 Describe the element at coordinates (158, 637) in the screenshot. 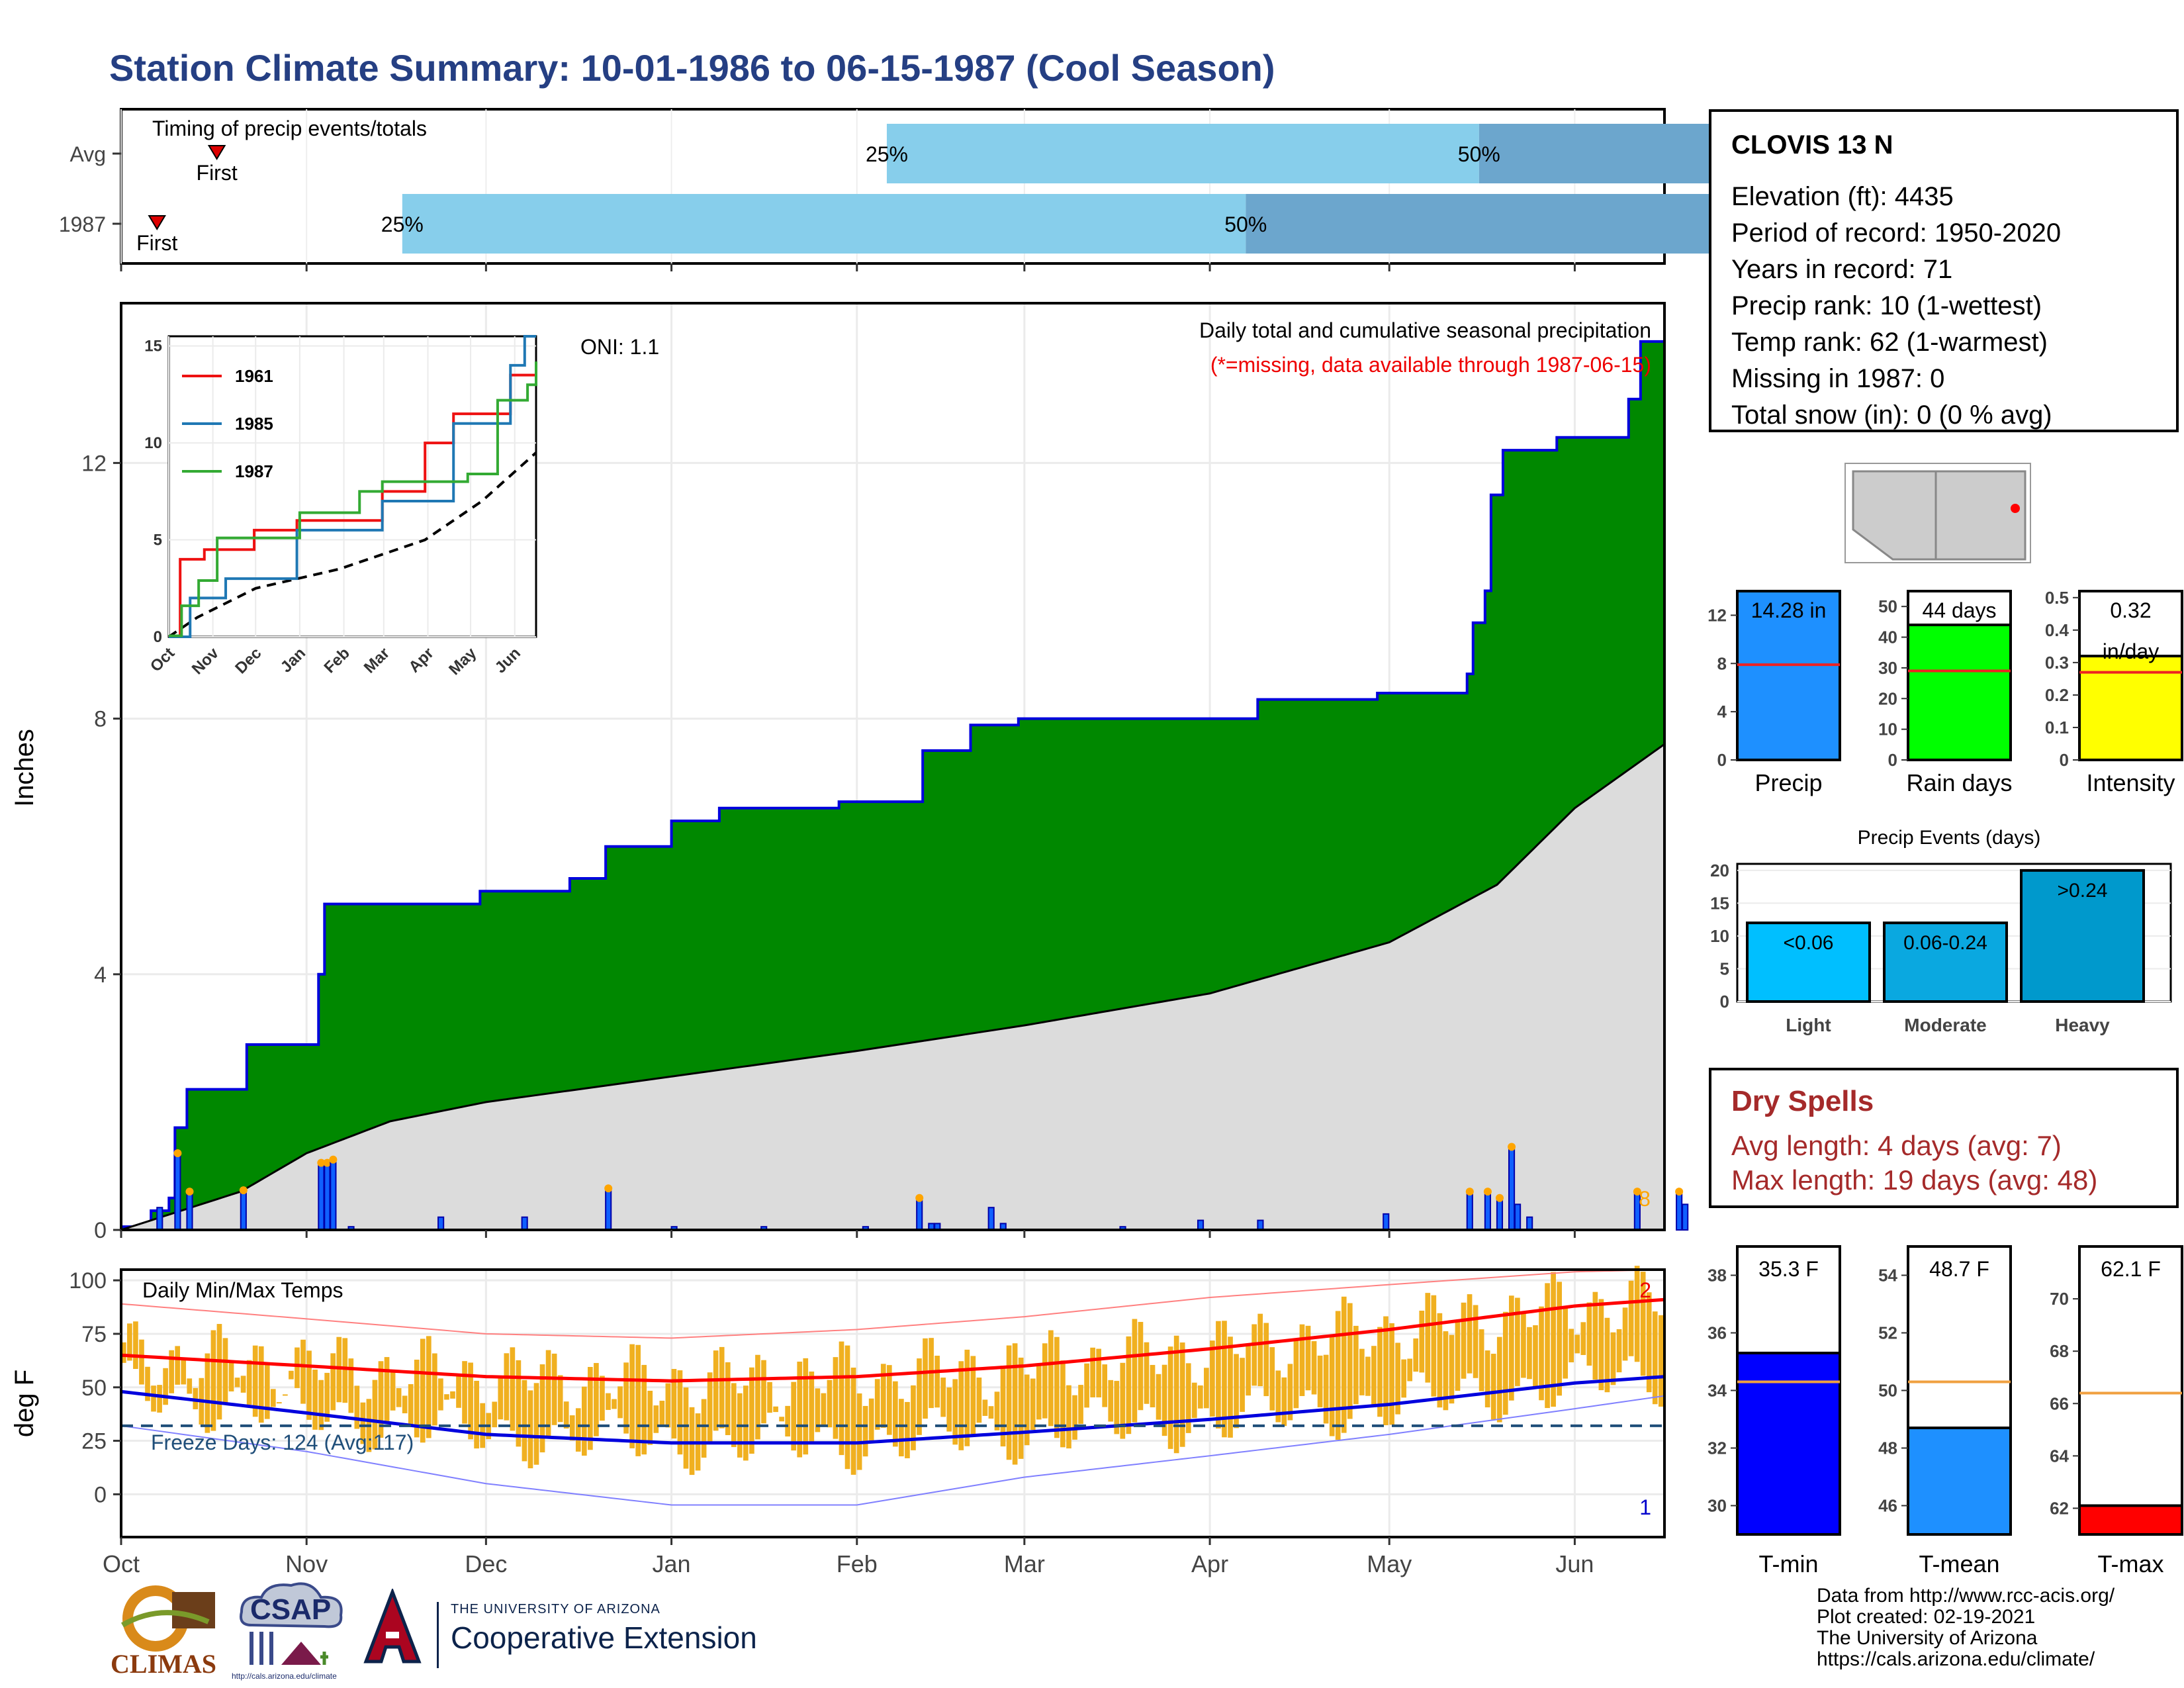

I see `inset-ytick-label: 0` at that location.